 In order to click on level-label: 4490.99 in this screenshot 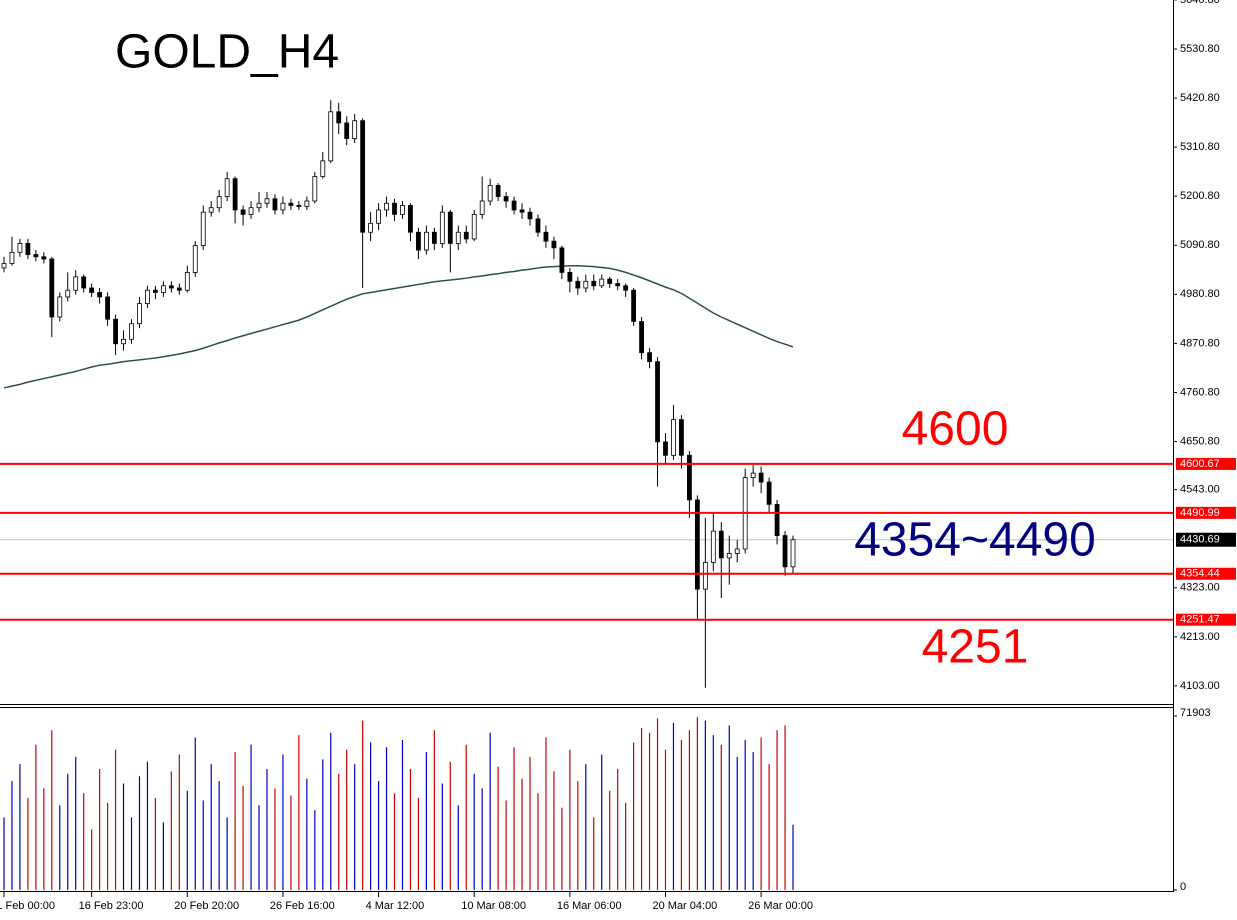, I will do `click(1200, 513)`.